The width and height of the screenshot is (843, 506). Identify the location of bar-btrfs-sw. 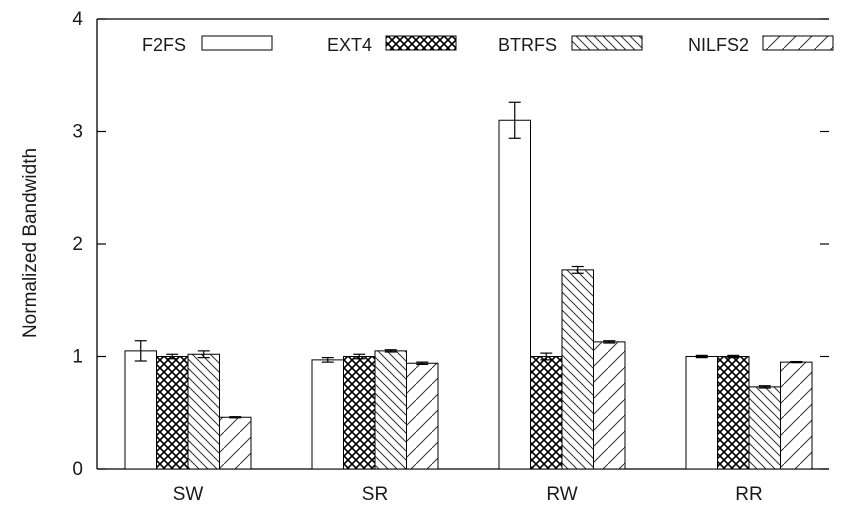
(203, 411).